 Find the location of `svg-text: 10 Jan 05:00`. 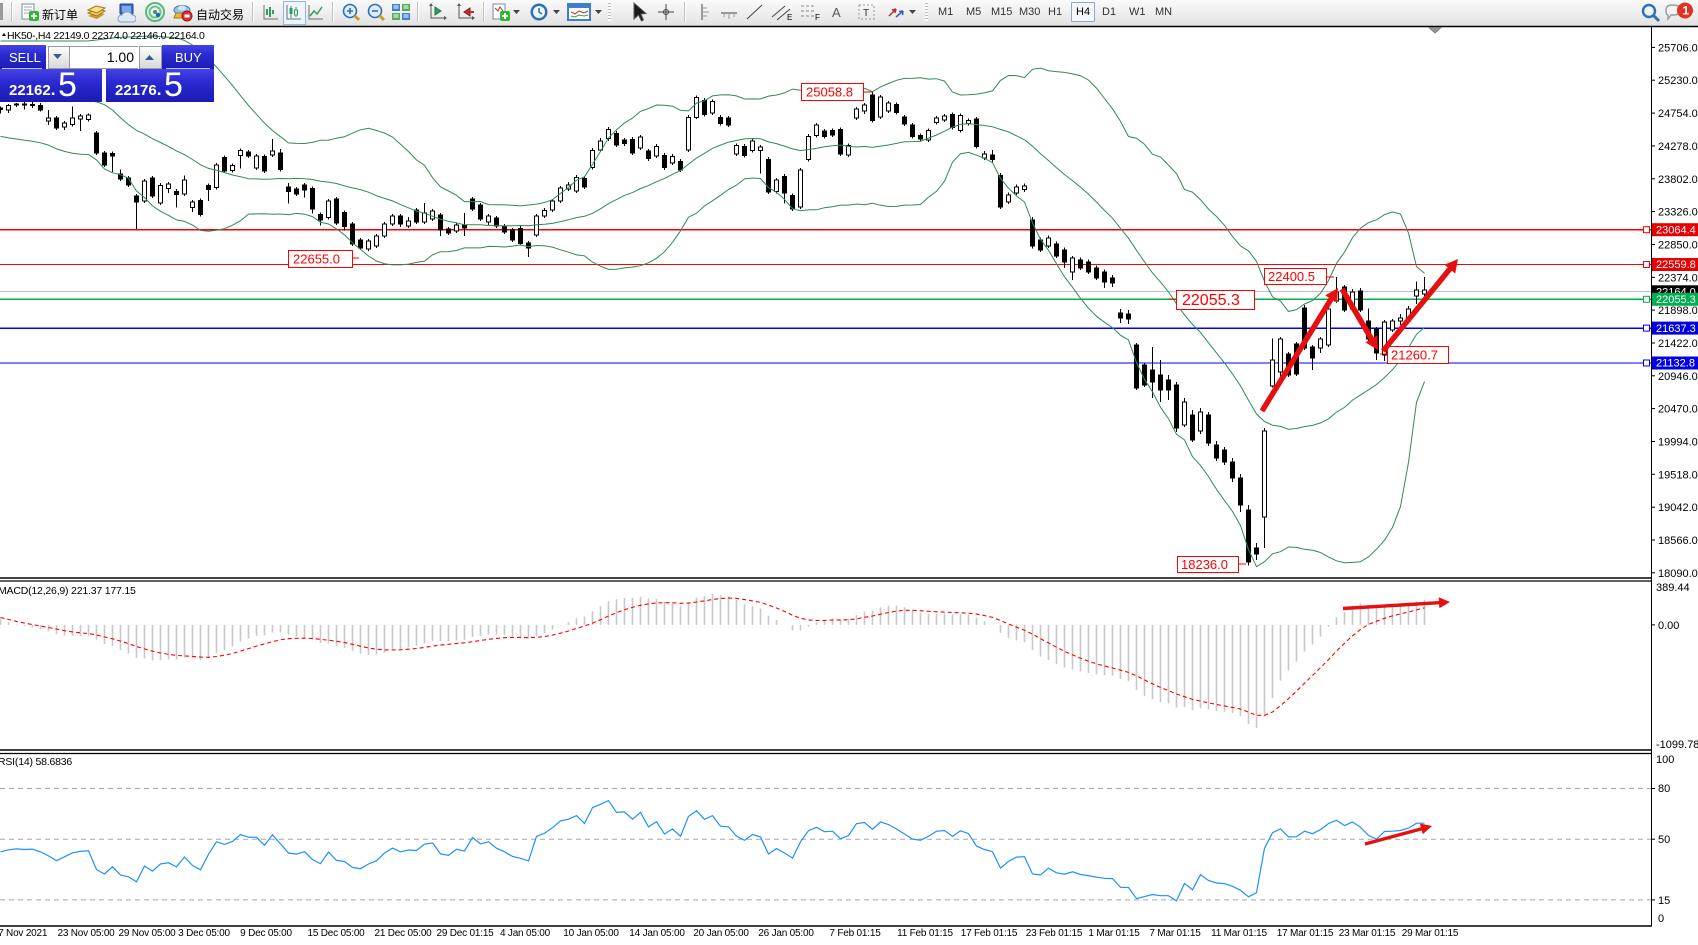

svg-text: 10 Jan 05:00 is located at coordinates (591, 933).